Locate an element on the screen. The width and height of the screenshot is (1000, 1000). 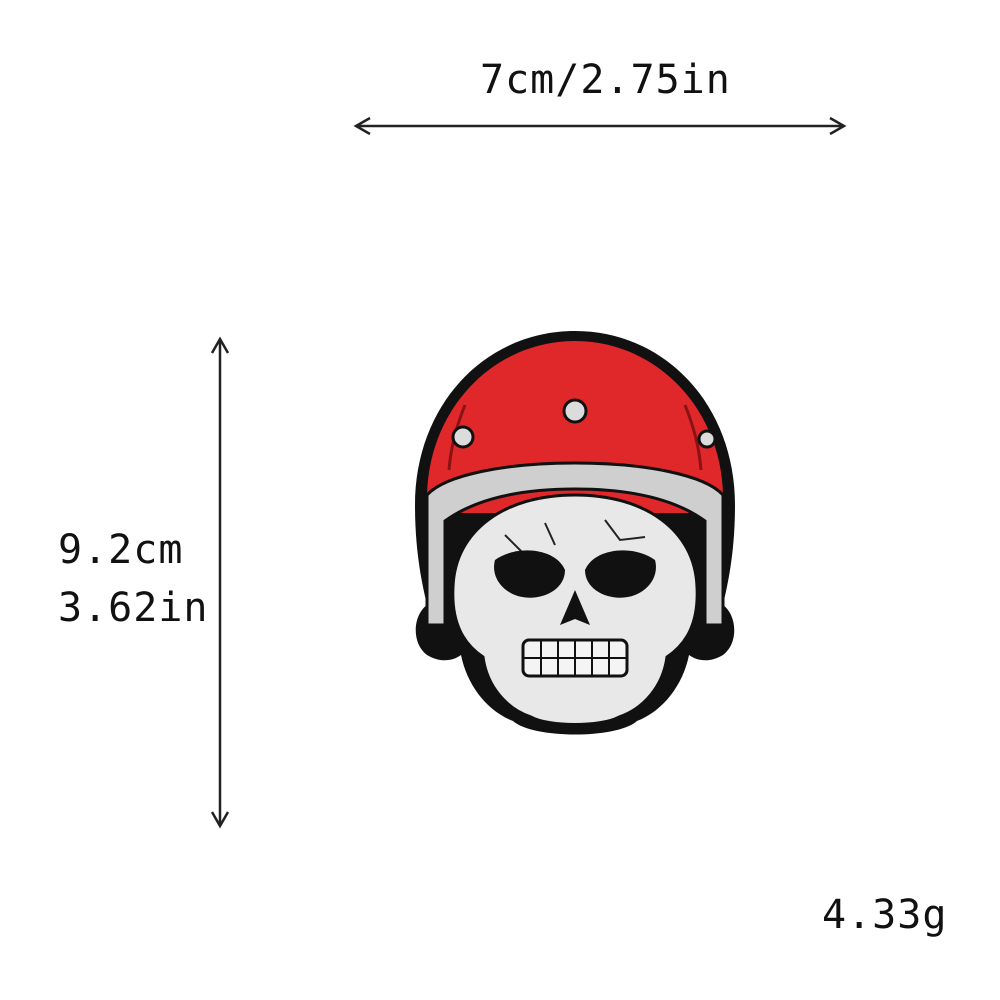
skull-helmet-patch-icon is located at coordinates (575, 533).